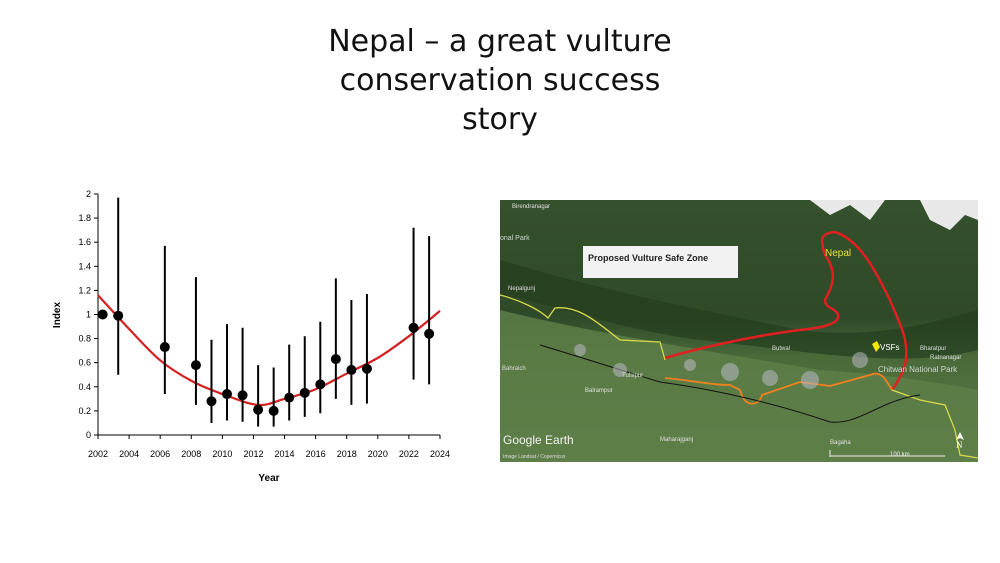 The height and width of the screenshot is (563, 1000). Describe the element at coordinates (786, 310) in the screenshot. I see `safe-zone-boundary` at that location.